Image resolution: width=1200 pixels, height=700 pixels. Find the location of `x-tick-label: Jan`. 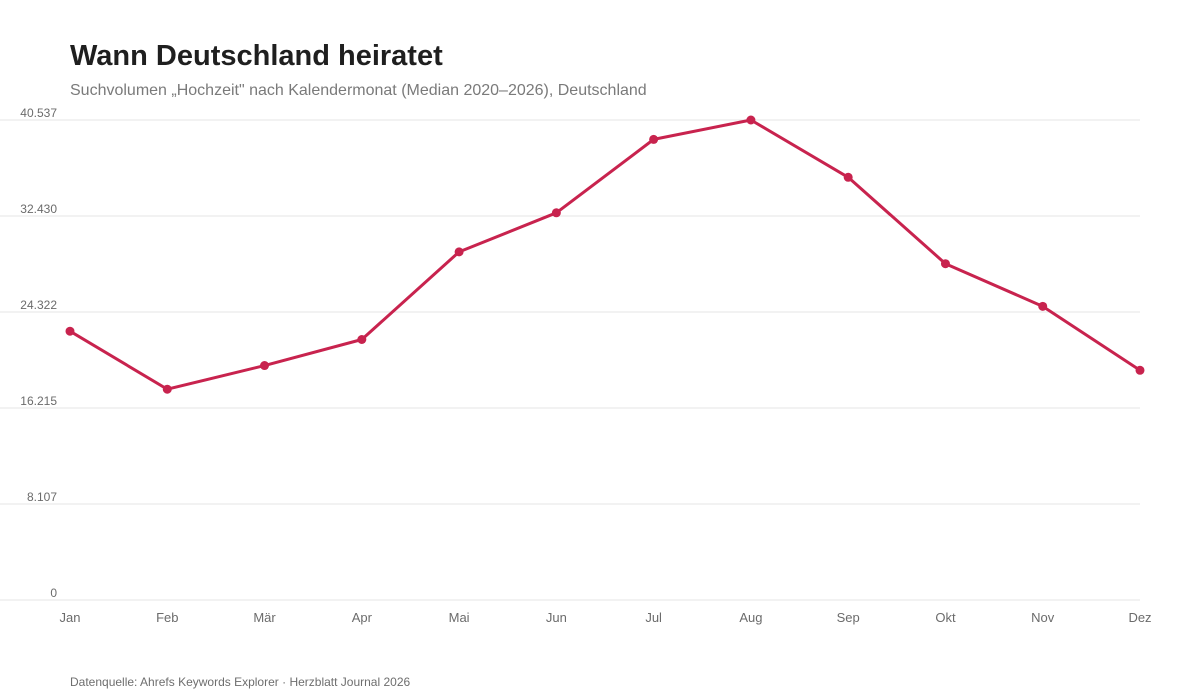

x-tick-label: Jan is located at coordinates (70, 617).